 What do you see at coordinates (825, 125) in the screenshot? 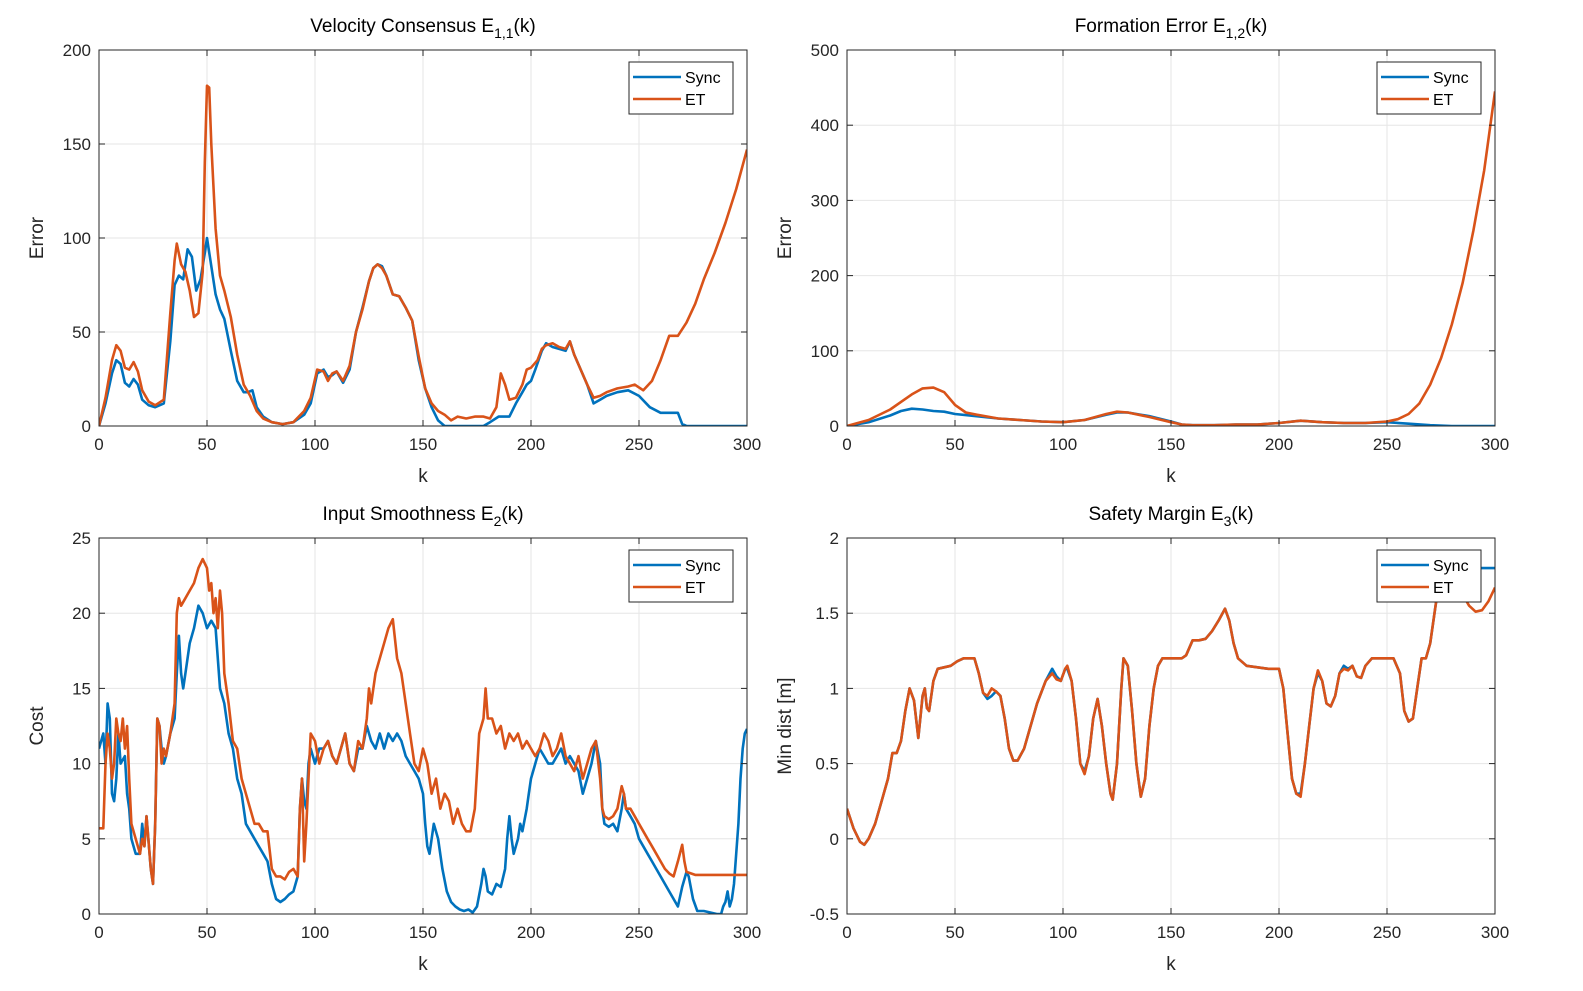
I see `y-tick-label: 400` at bounding box center [825, 125].